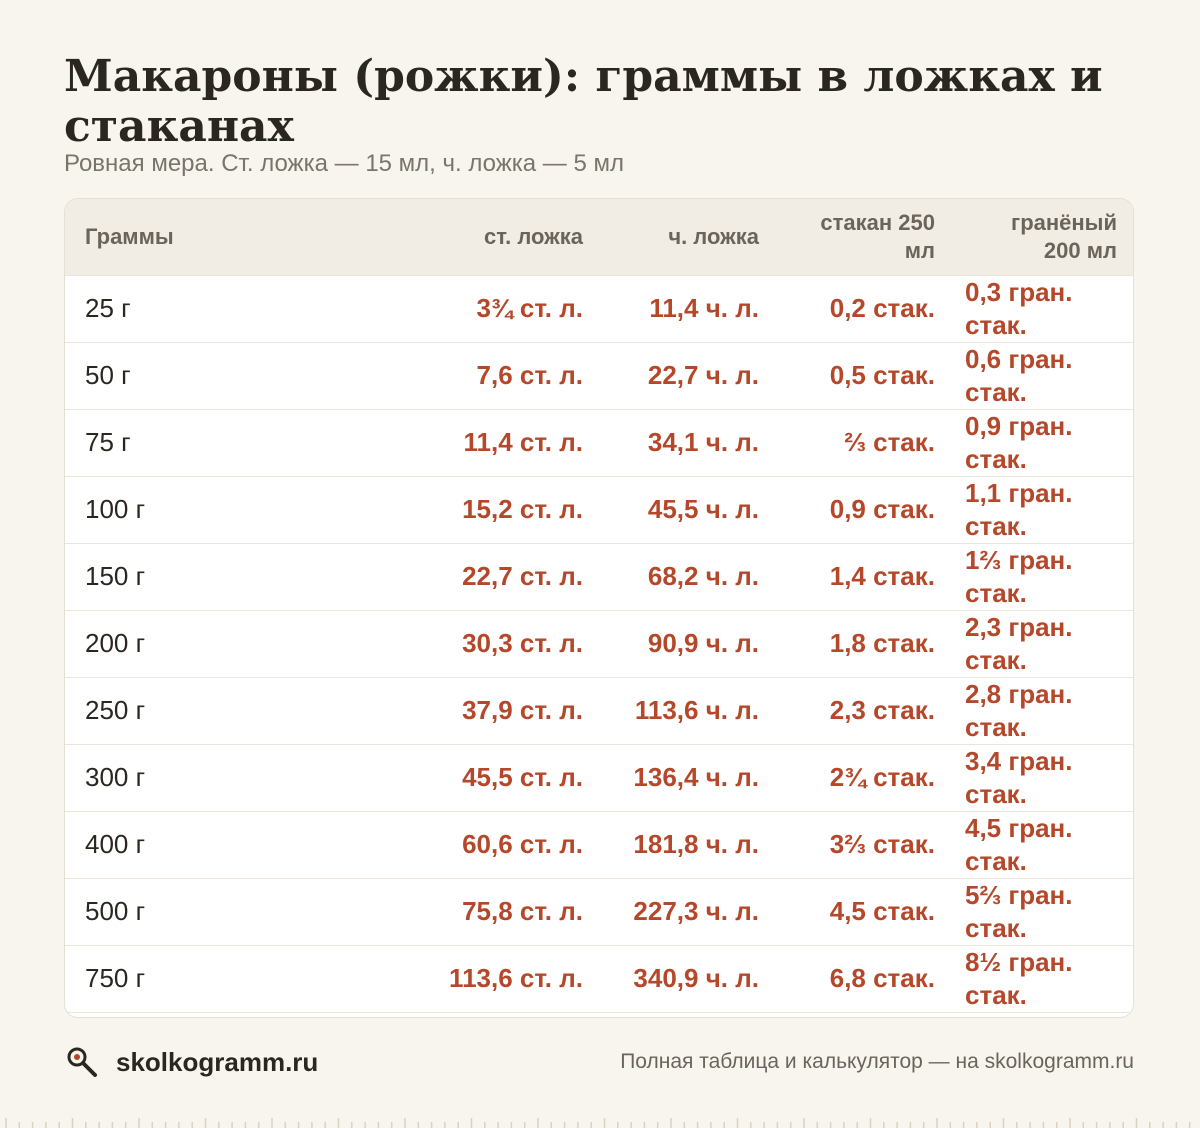  Describe the element at coordinates (115, 509) in the screenshot. I see `cell-grams-value: 100 г` at that location.